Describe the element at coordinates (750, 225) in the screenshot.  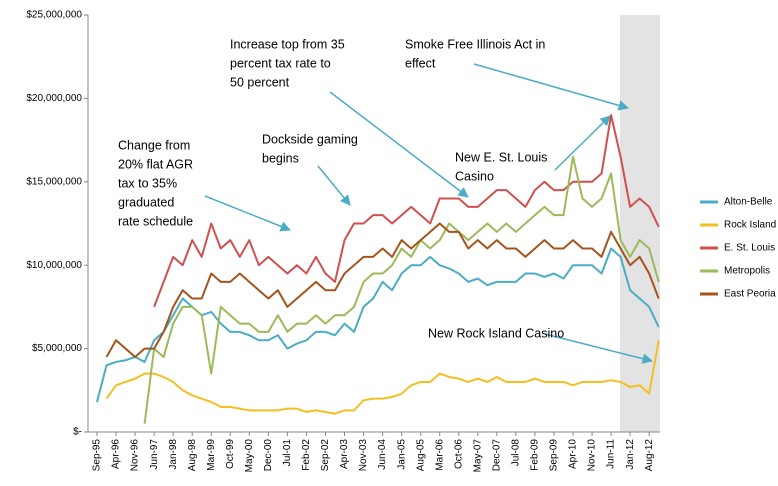
I see `legend-label: Rock Island` at that location.